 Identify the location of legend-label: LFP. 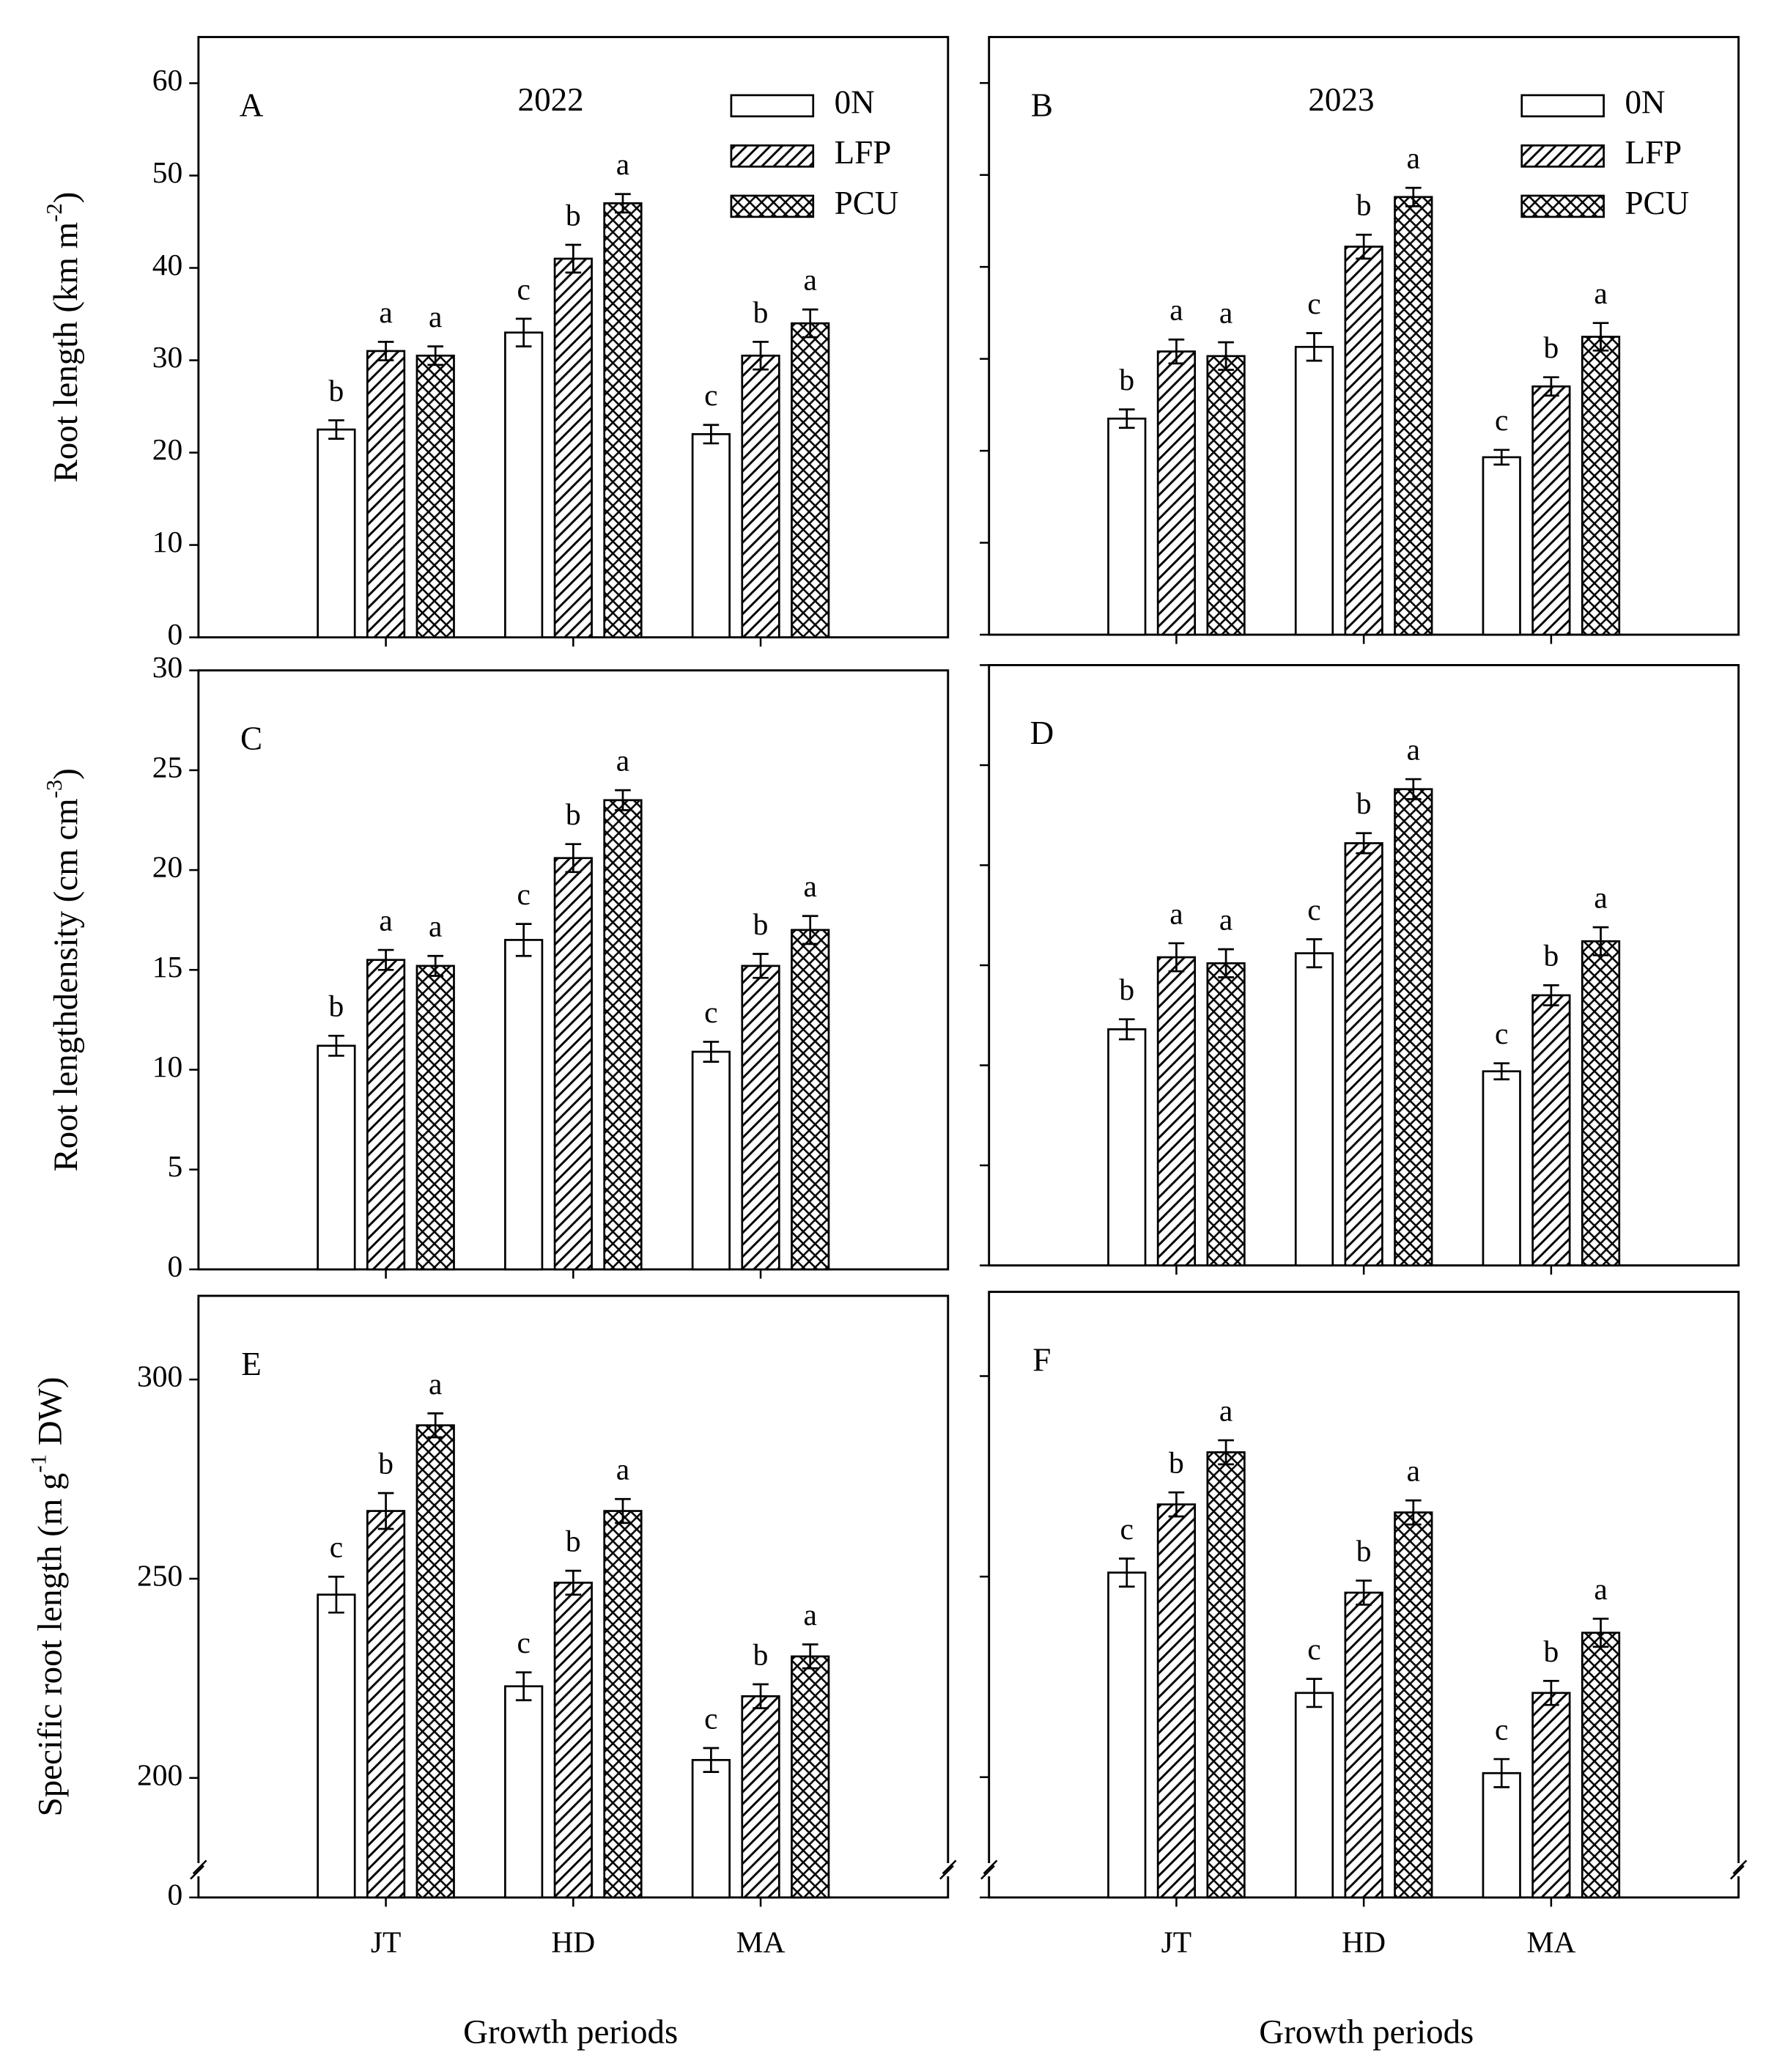
(863, 152).